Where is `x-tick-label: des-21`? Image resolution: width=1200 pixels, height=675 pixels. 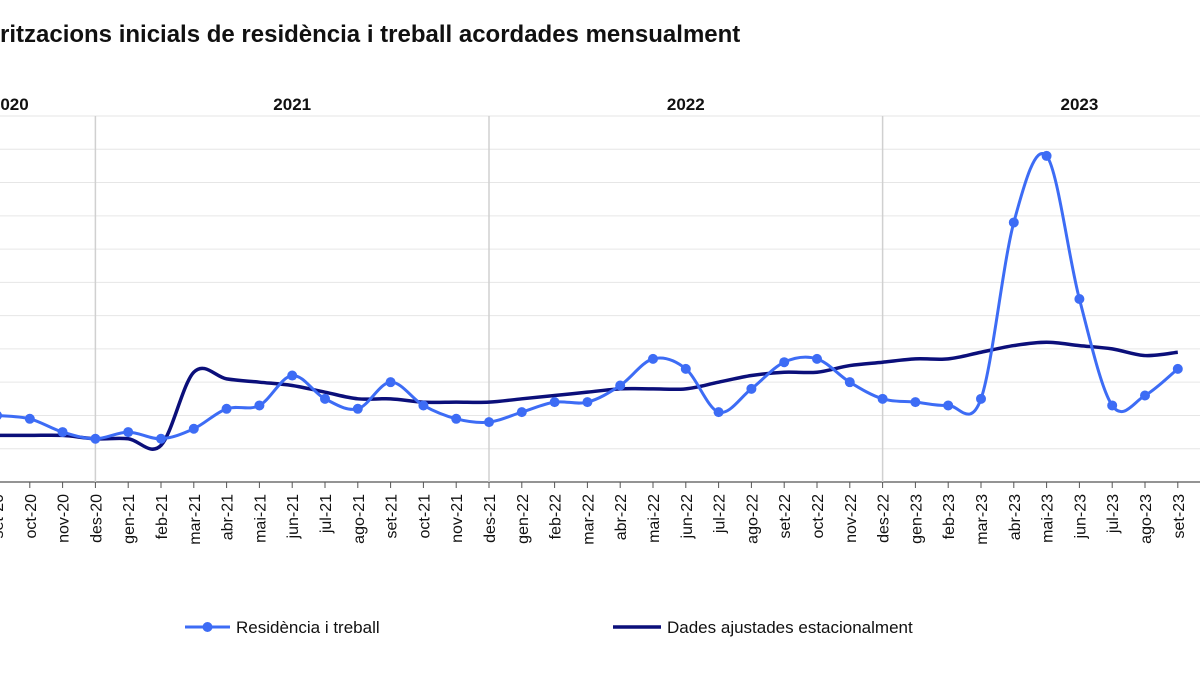 x-tick-label: des-21 is located at coordinates (490, 518).